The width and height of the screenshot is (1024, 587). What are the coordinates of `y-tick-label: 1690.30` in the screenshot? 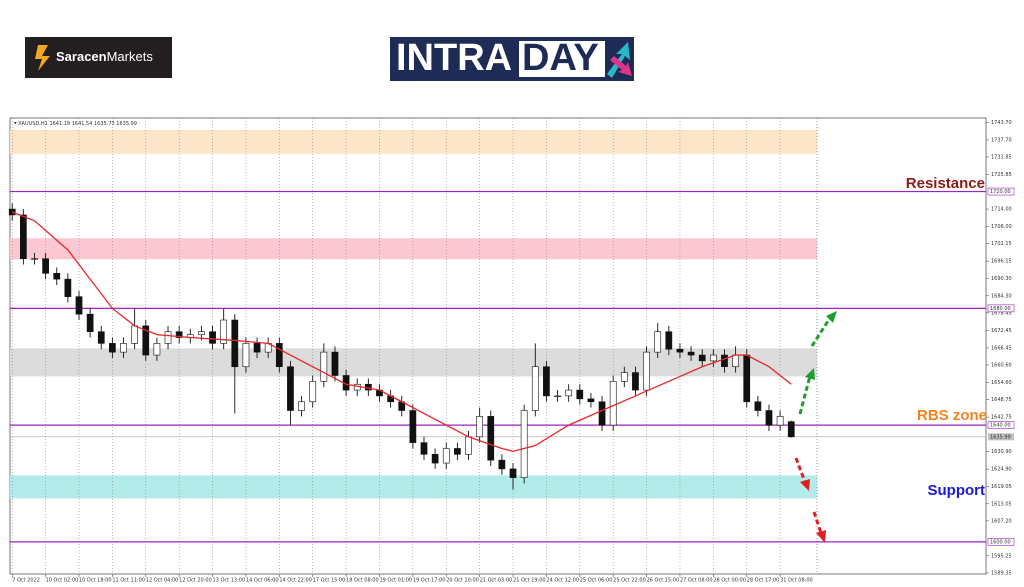 It's located at (1001, 279).